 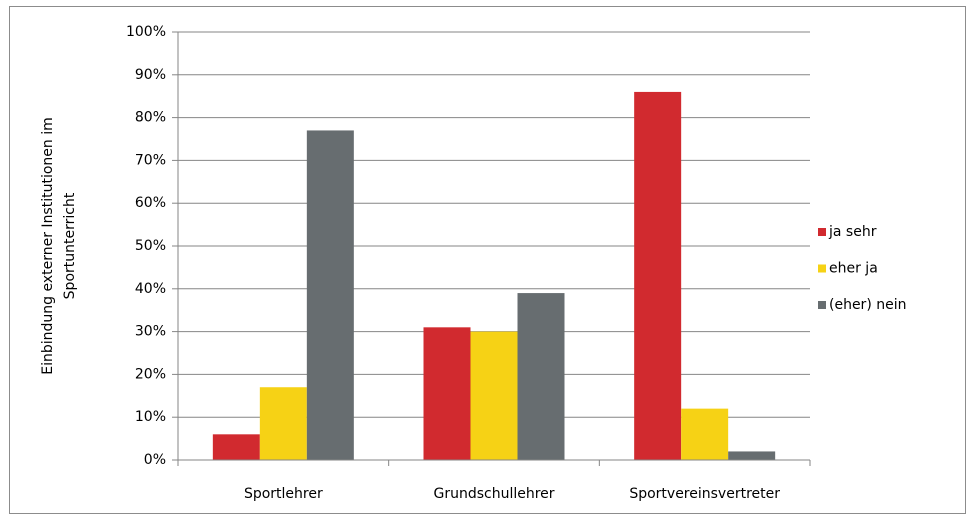 What do you see at coordinates (852, 232) in the screenshot?
I see `legend-label: ja sehr` at bounding box center [852, 232].